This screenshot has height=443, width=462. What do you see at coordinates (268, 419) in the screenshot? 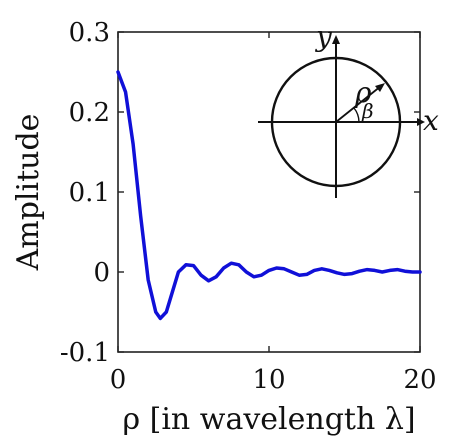
I see `x-axis-label: ρ [in wavelength λ]` at bounding box center [268, 419].